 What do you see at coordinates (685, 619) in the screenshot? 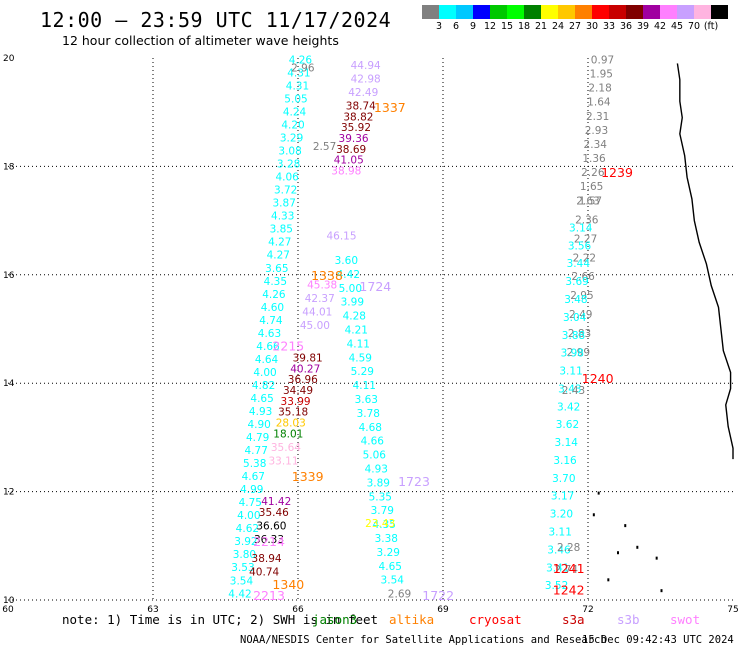
I see `mission-label: swot` at bounding box center [685, 619].